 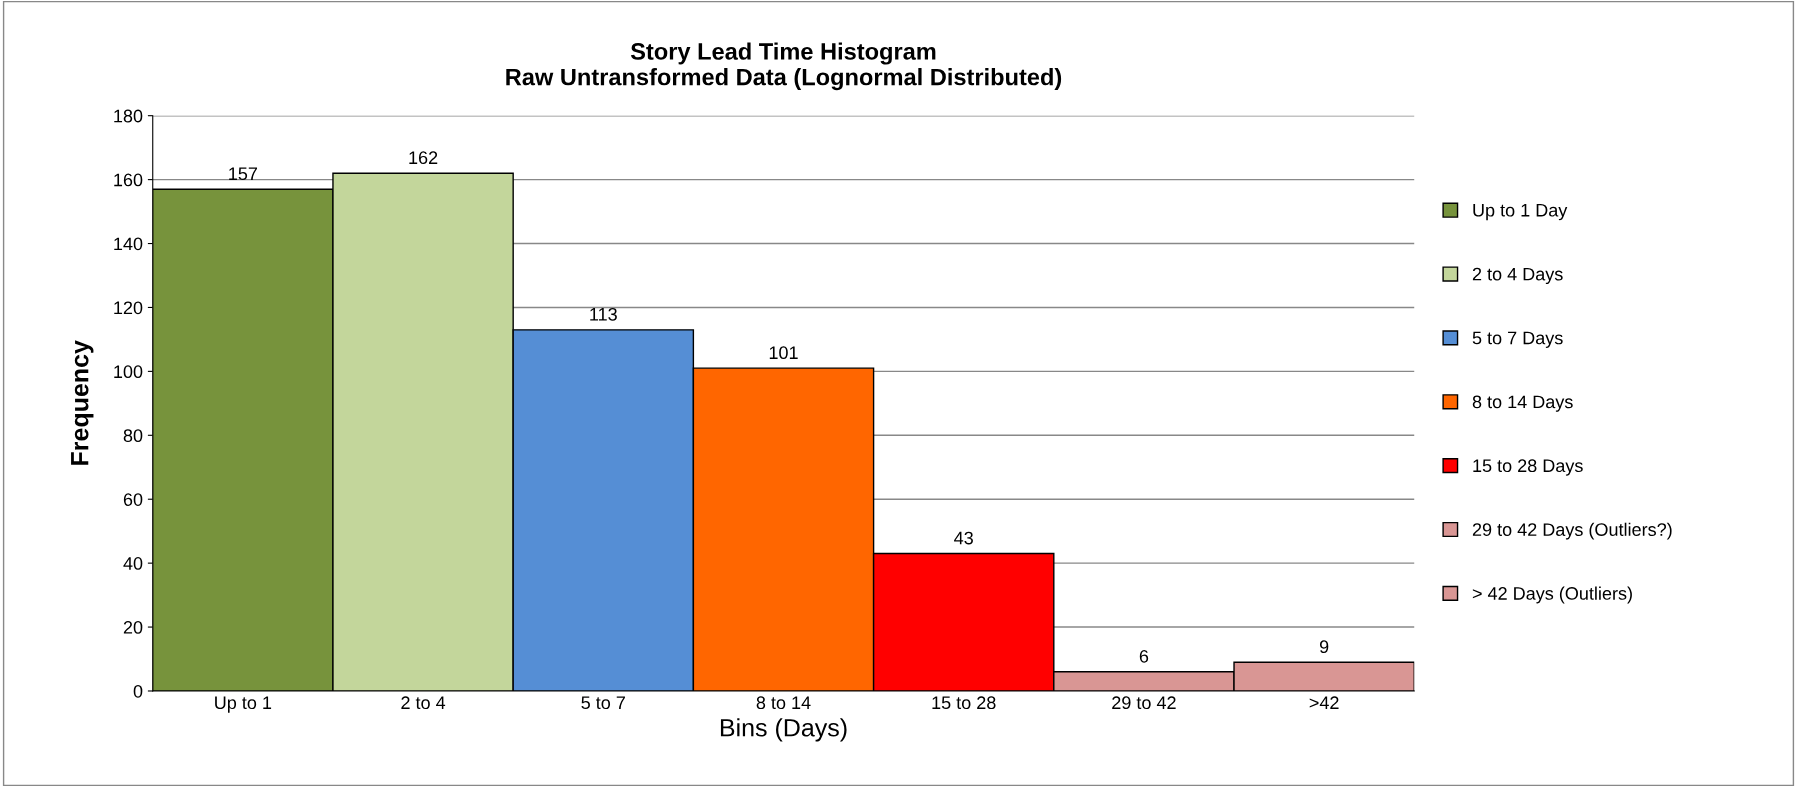 I want to click on legend-label: Up to 1 Day, so click(x=1520, y=212).